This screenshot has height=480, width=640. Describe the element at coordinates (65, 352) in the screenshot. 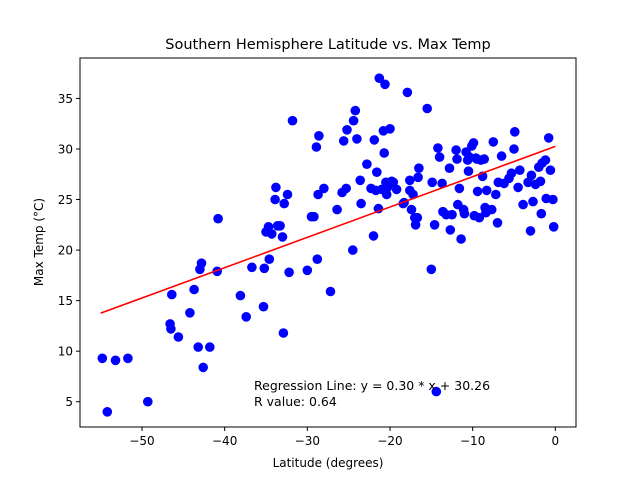

I see `y-tick-label: 10` at that location.